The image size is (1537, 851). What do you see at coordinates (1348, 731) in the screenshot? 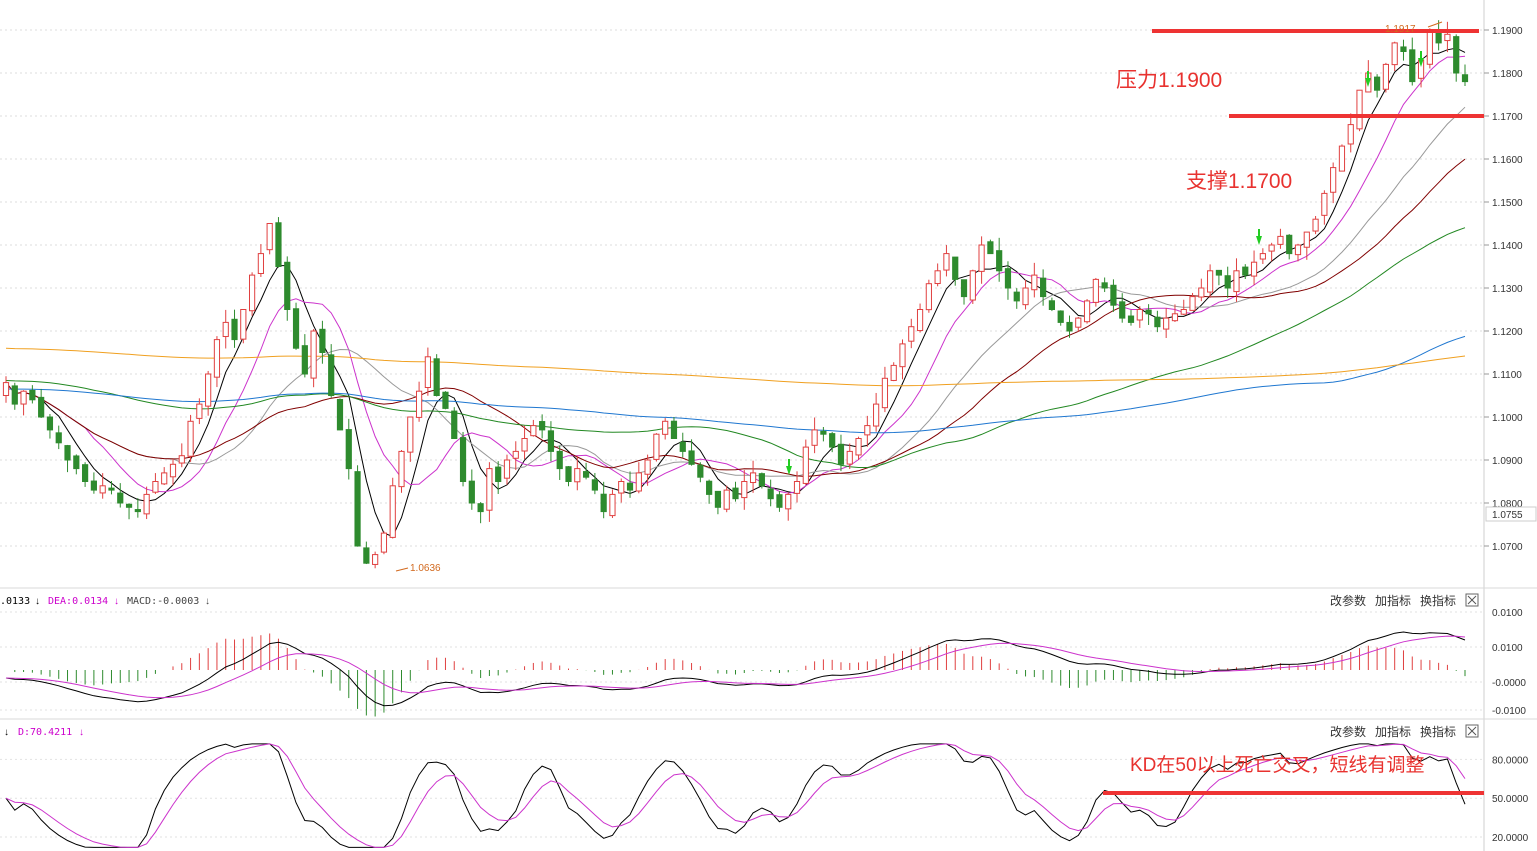
I see `kd-params-button: 改参数` at bounding box center [1348, 731].